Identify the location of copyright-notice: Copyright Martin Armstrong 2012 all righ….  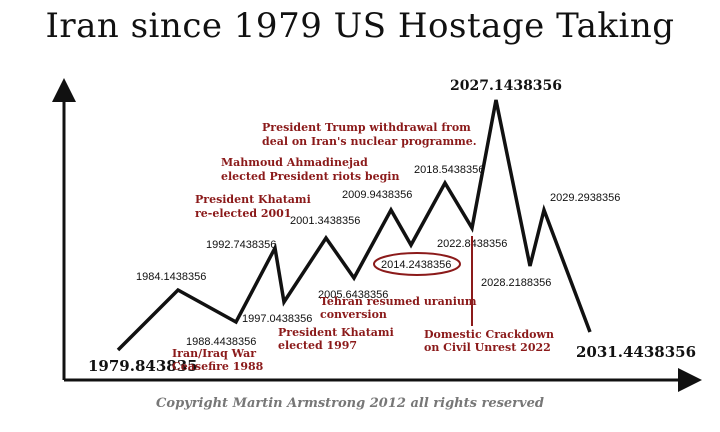
(350, 403).